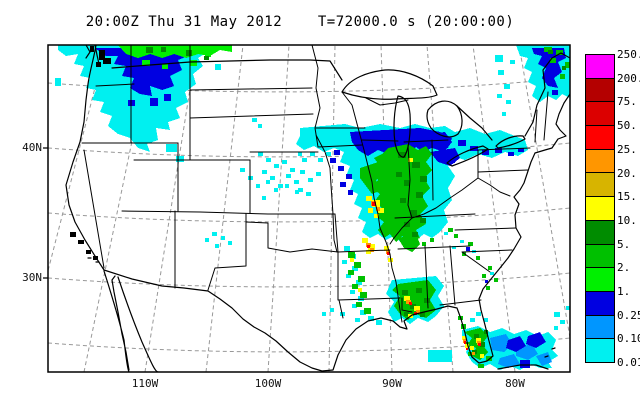 Image resolution: width=640 pixels, height=400 pixels. Describe the element at coordinates (444, 119) in the screenshot. I see `lake-huron` at that location.